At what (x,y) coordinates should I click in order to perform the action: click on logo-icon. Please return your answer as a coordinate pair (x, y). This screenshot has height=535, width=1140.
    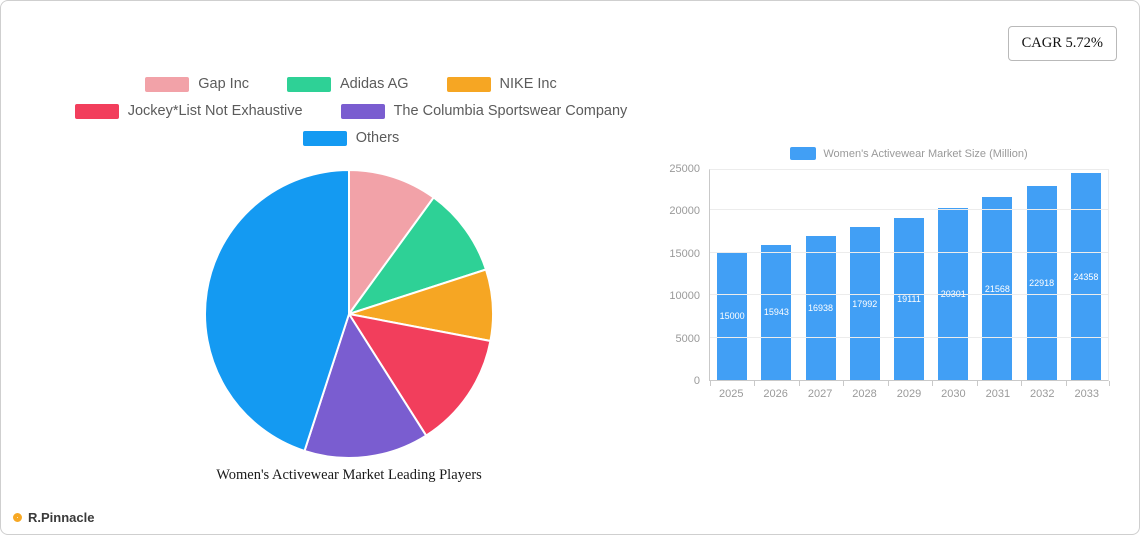
    Looking at the image, I should click on (17, 517).